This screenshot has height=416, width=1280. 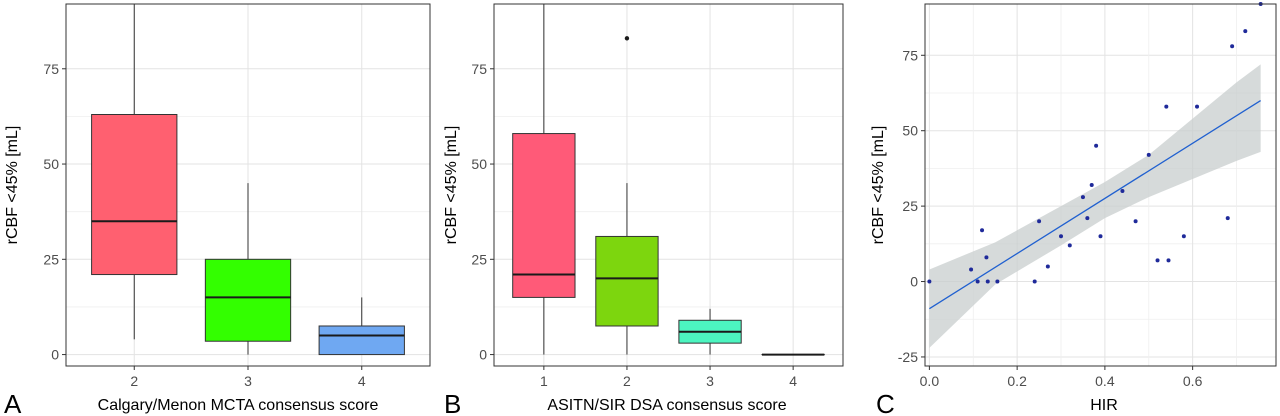 What do you see at coordinates (51, 164) in the screenshot?
I see `y-tick-label-a: 50` at bounding box center [51, 164].